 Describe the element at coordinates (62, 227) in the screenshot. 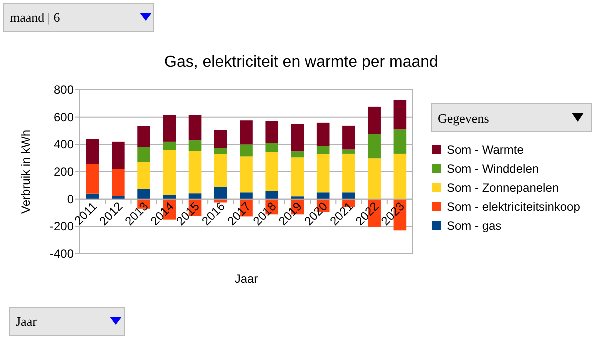

I see `y-tick-label: -200` at that location.